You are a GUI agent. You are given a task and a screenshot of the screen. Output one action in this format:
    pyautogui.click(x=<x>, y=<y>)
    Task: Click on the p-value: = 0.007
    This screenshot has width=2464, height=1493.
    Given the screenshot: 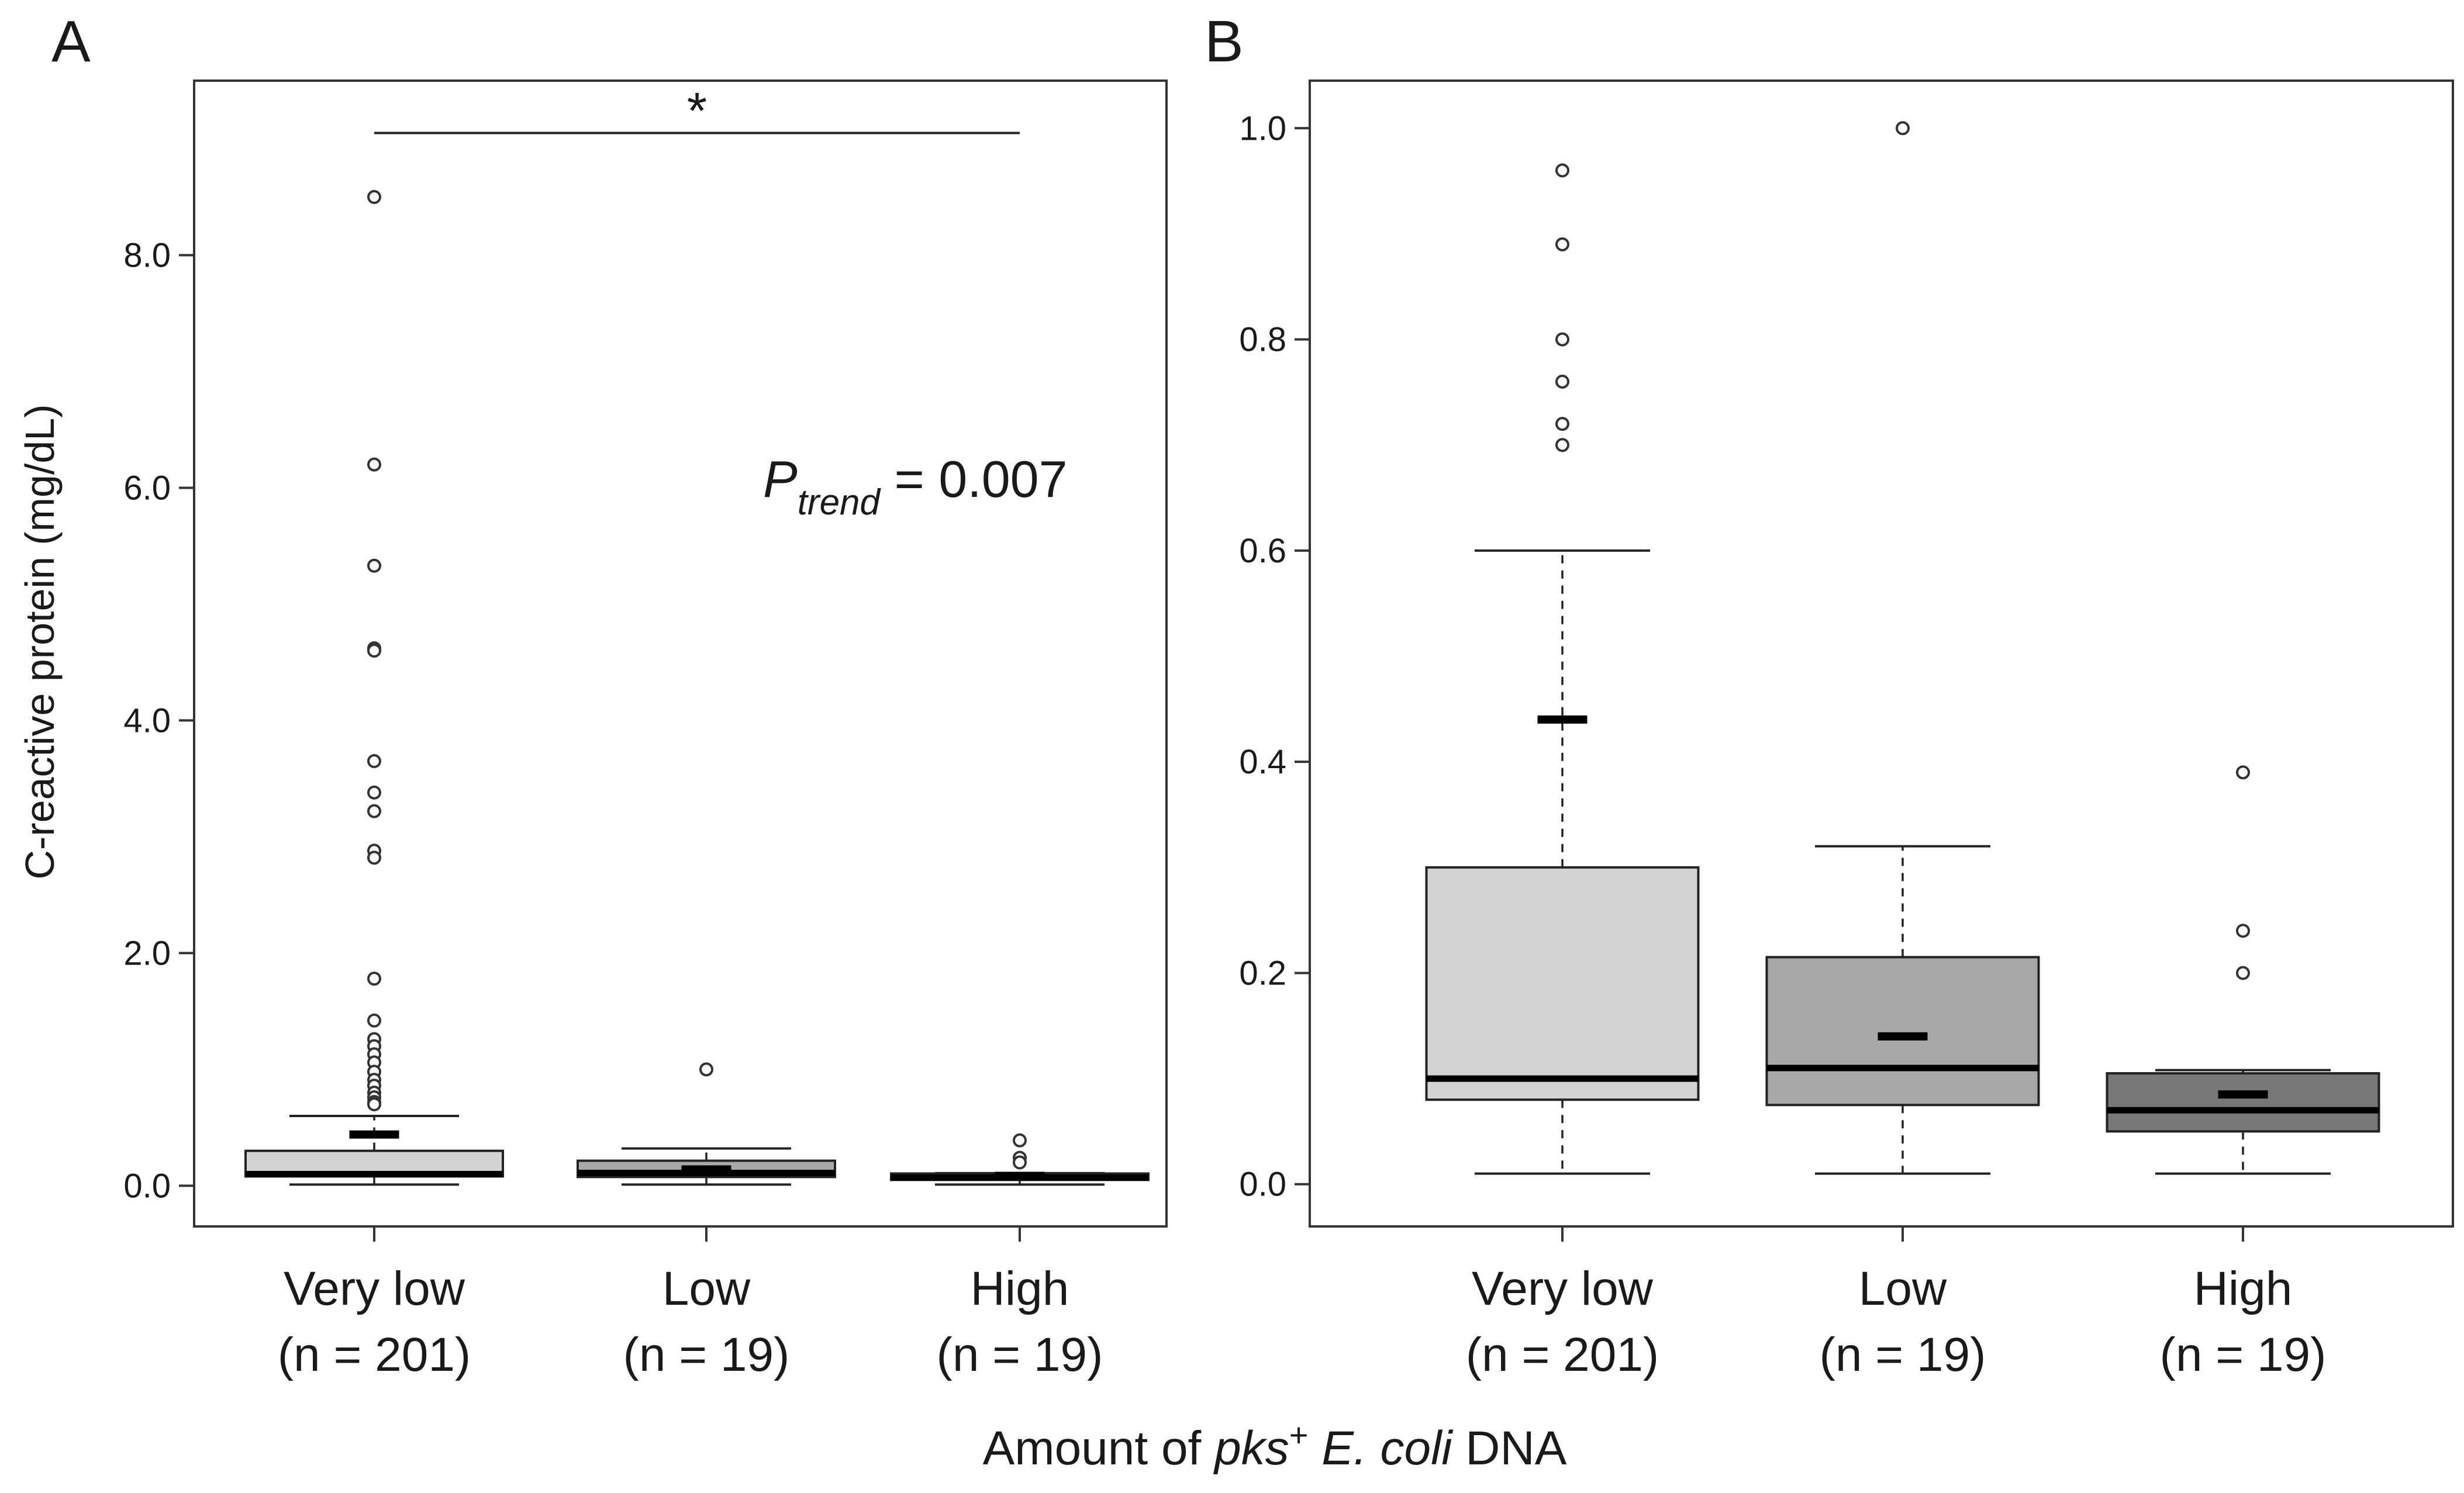 What is the action you would take?
    pyautogui.click(x=974, y=479)
    